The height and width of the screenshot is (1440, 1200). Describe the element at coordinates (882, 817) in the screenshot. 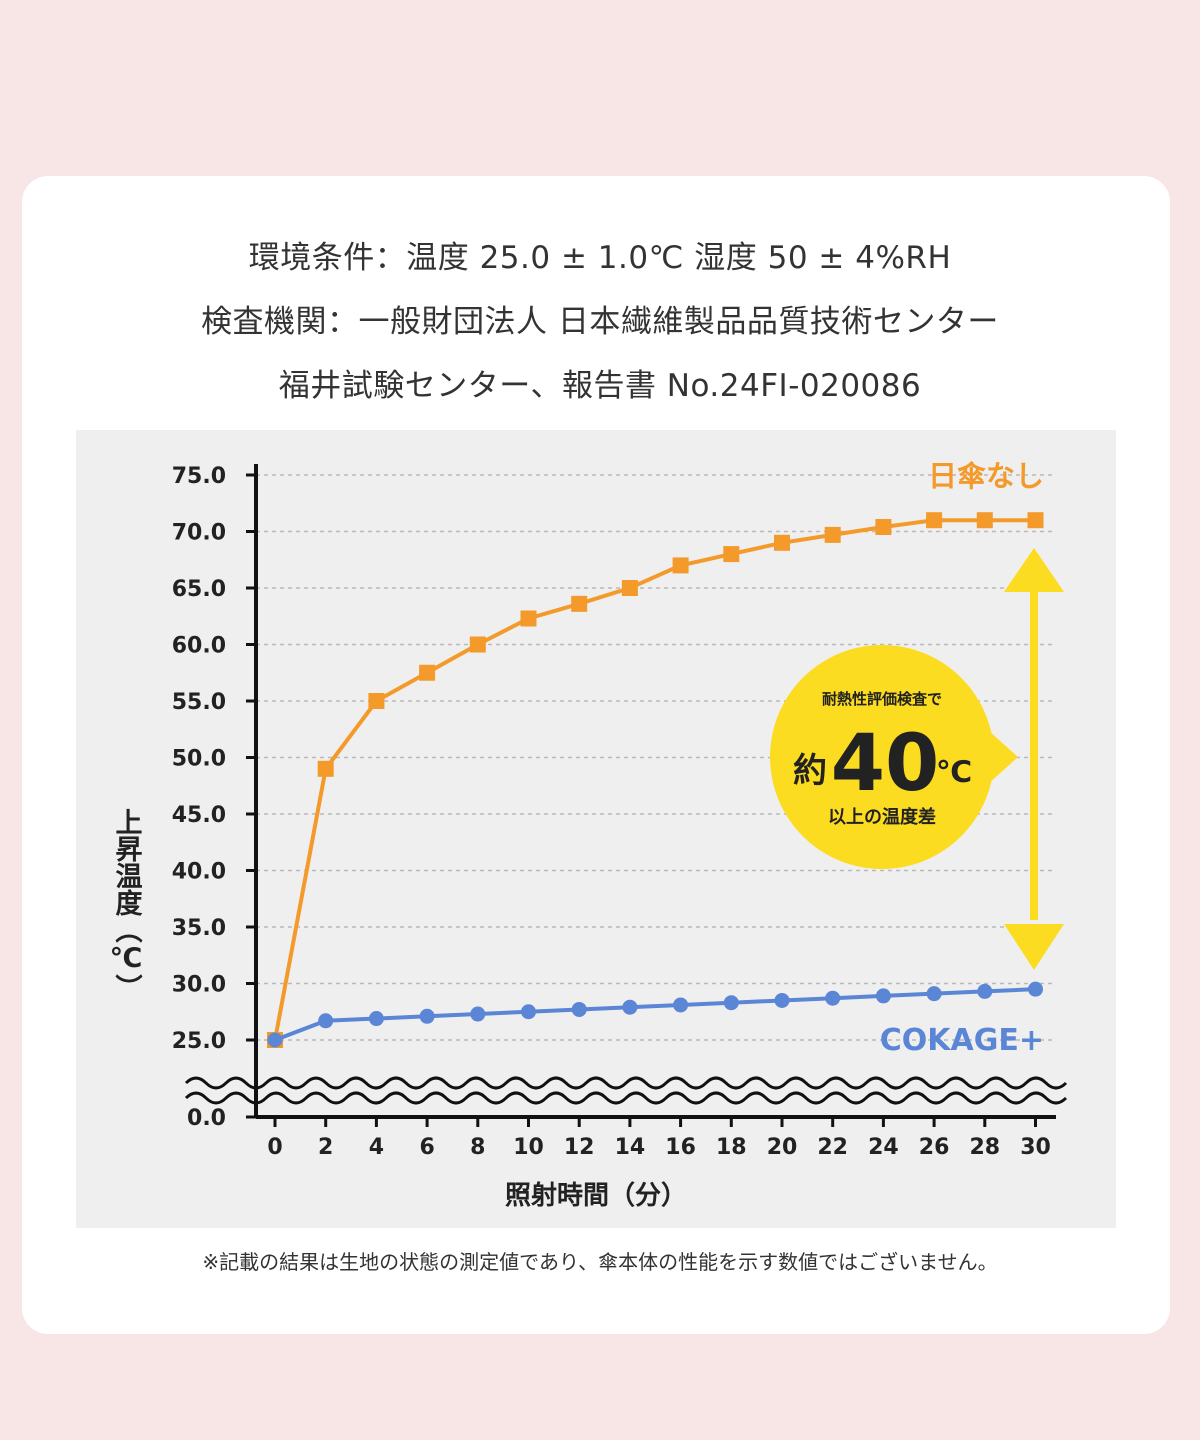

I see `badge-bottom-text: 以上の温度差` at that location.